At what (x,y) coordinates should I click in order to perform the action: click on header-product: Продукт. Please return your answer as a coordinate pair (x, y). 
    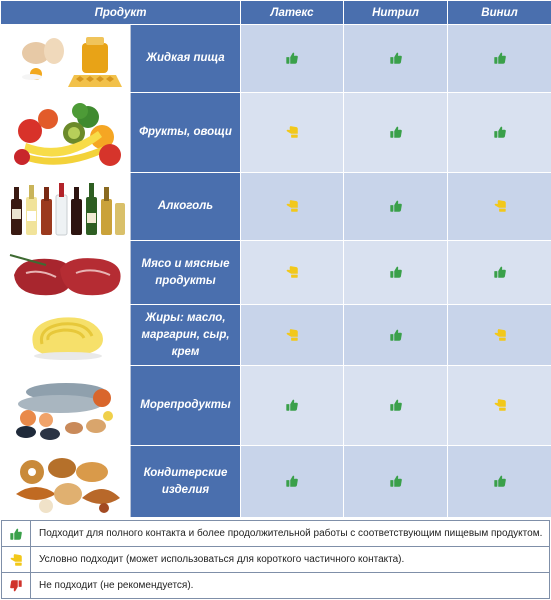
    Looking at the image, I should click on (121, 12).